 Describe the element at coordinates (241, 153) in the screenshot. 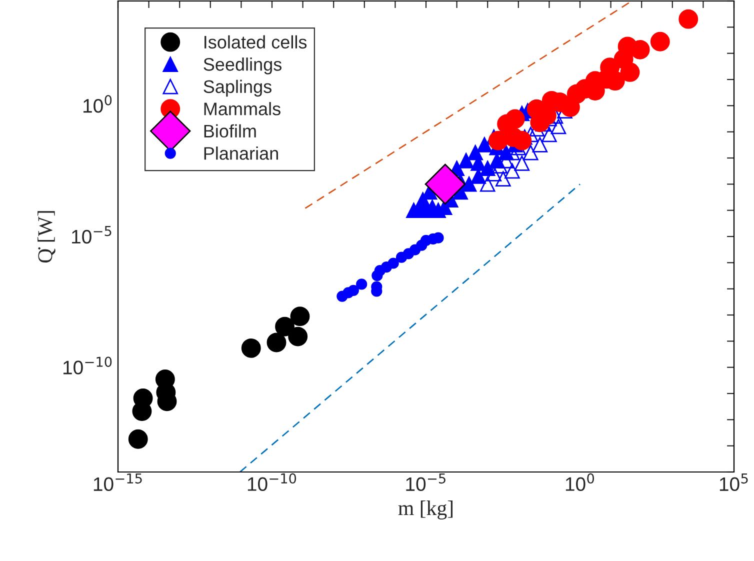

I see `legend-label: Planarian` at that location.